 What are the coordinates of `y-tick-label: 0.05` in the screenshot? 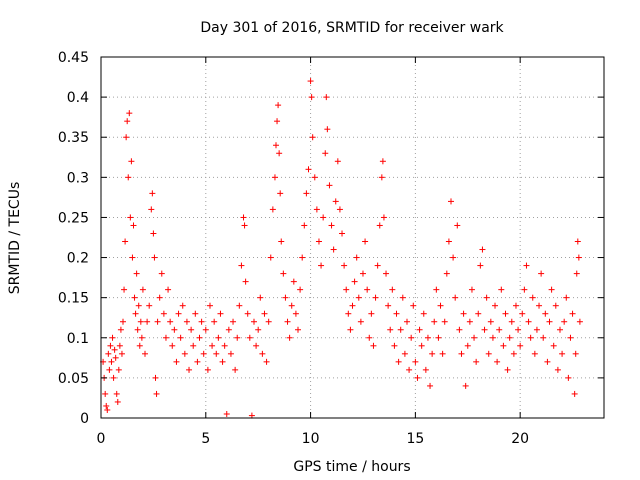 It's located at (73, 379).